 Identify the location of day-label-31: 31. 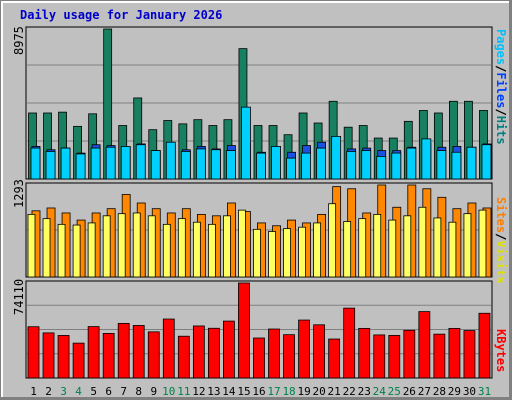
(484, 391).